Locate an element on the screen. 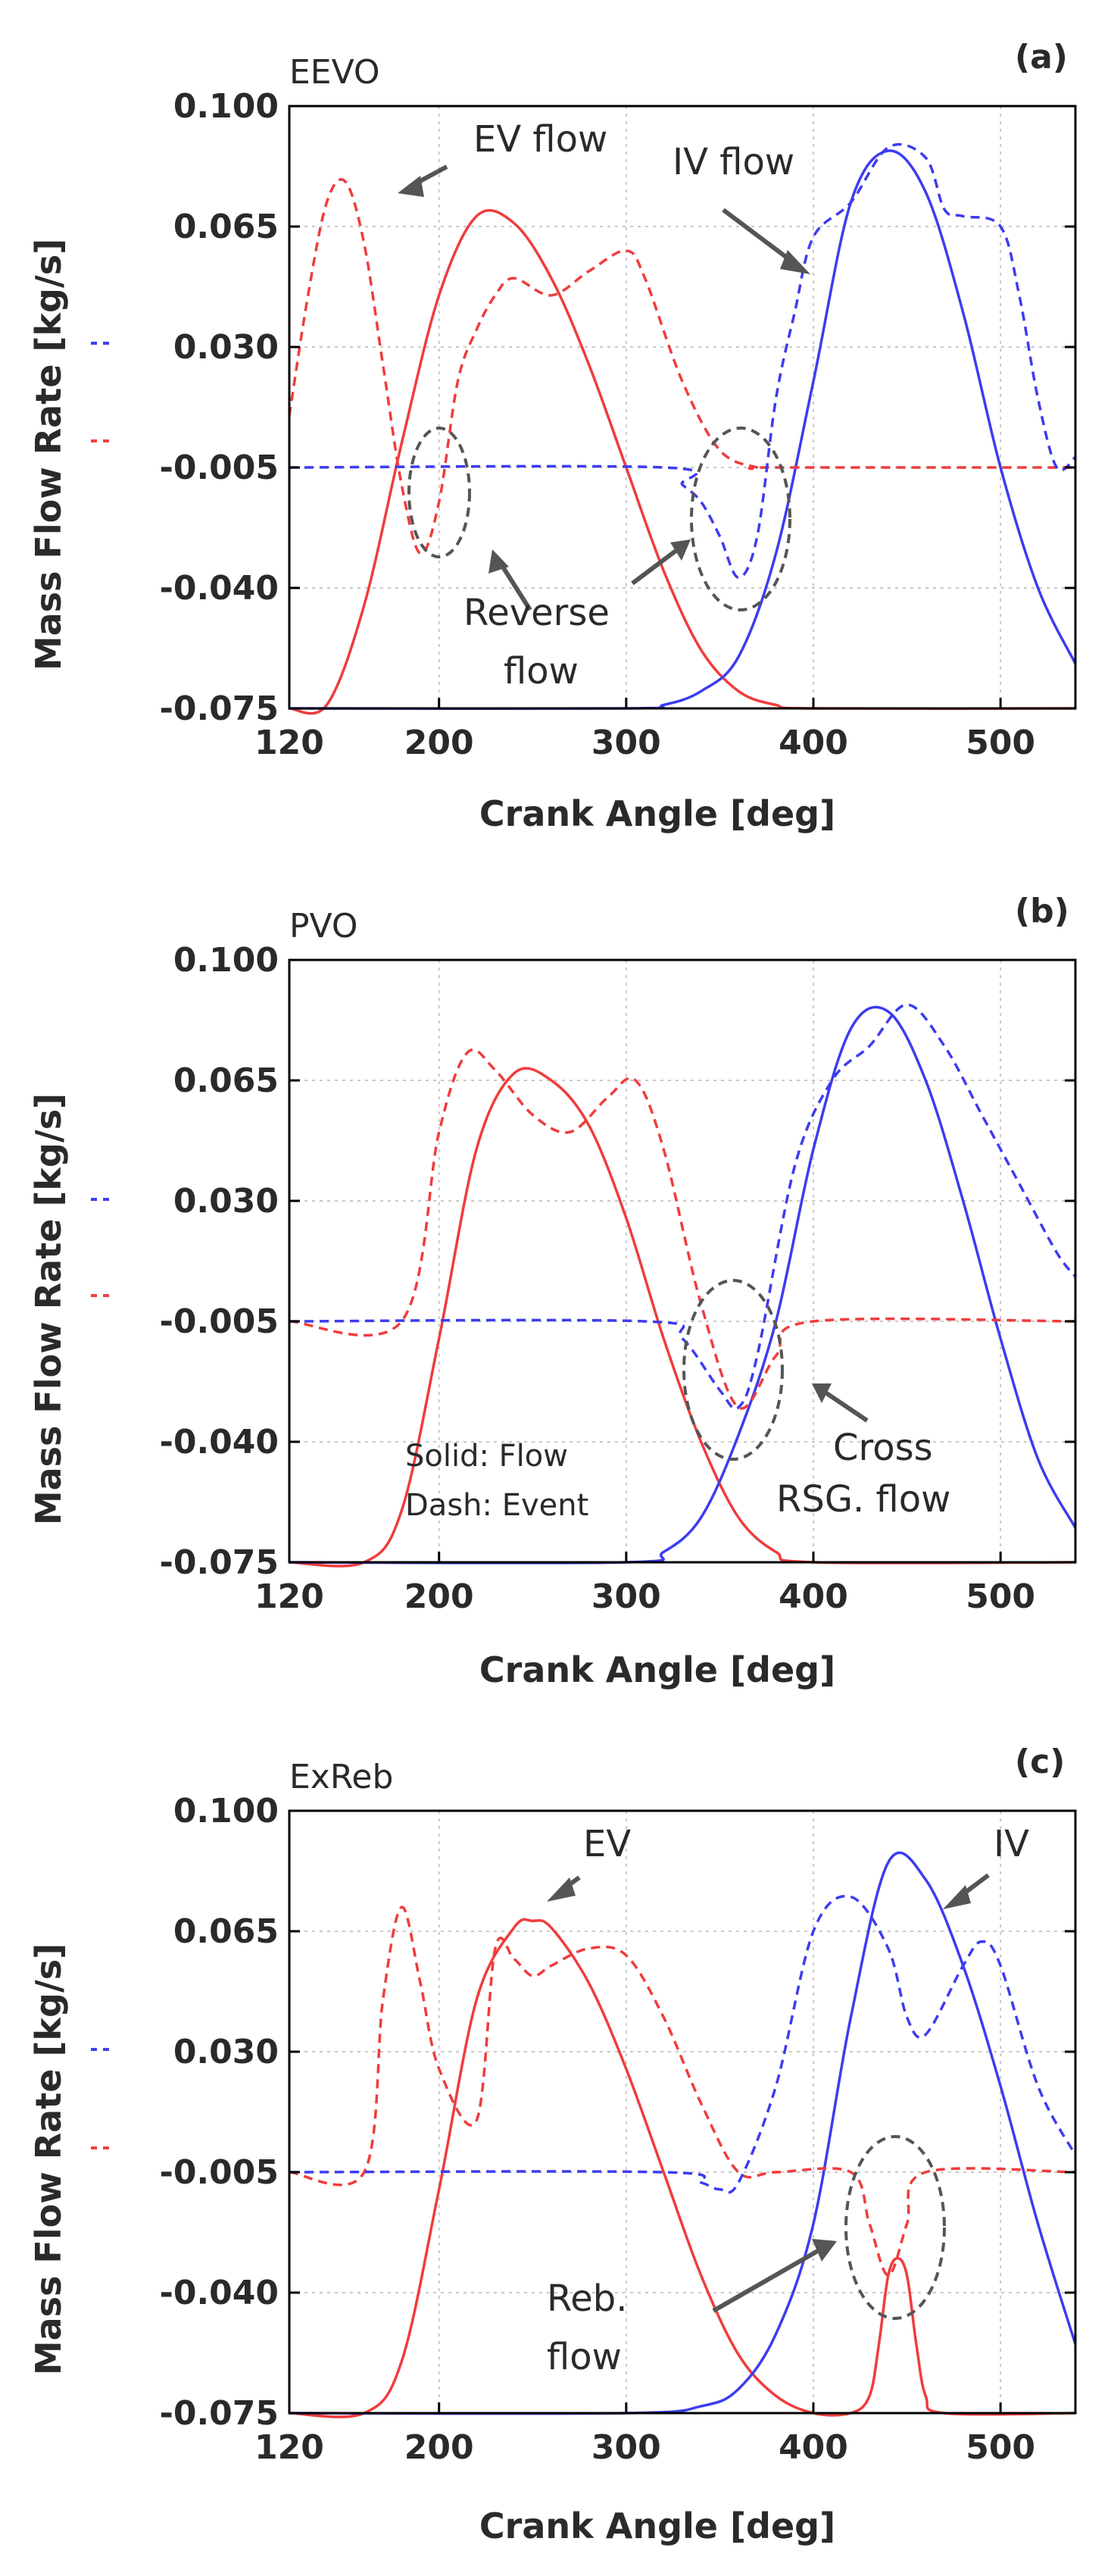  annotation-iv: IV is located at coordinates (1011, 1844).